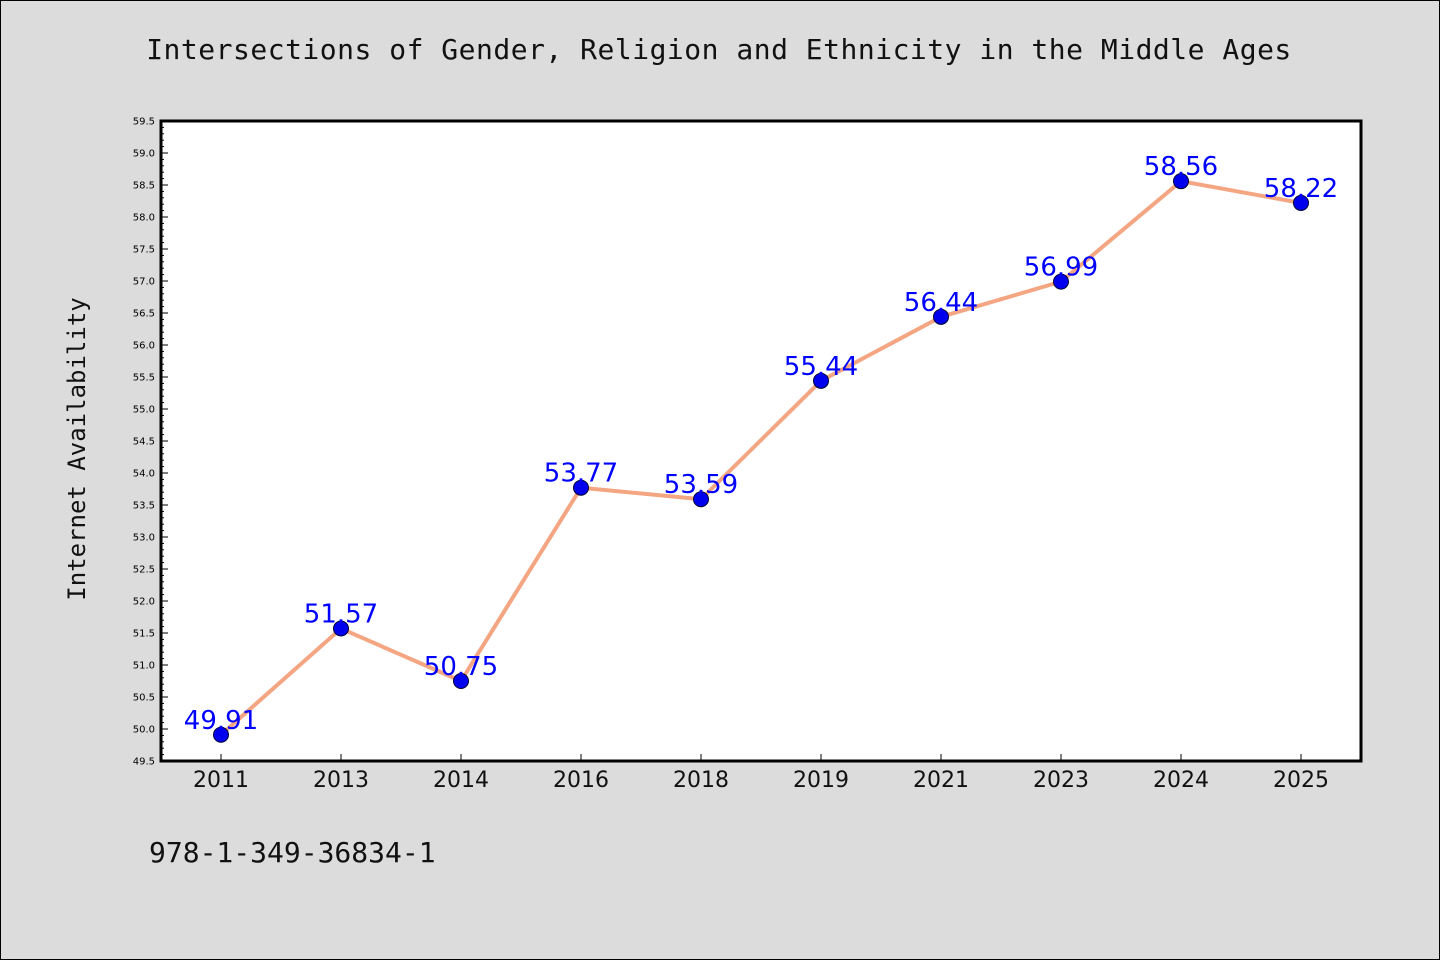 This screenshot has width=1440, height=960. Describe the element at coordinates (292, 852) in the screenshot. I see `isbn-label: 978-1-349-36834-1` at that location.